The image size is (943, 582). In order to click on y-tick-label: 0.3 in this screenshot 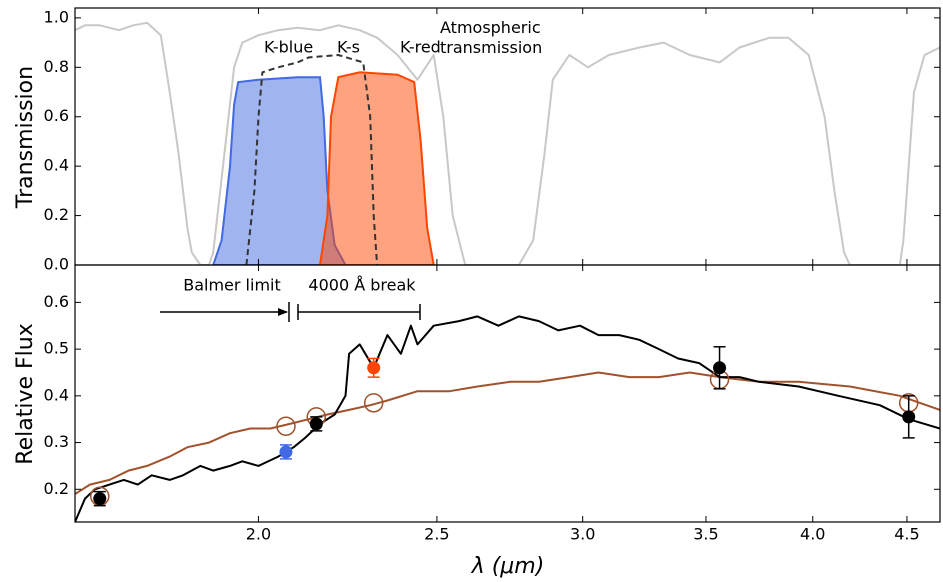, I will do `click(56, 441)`.